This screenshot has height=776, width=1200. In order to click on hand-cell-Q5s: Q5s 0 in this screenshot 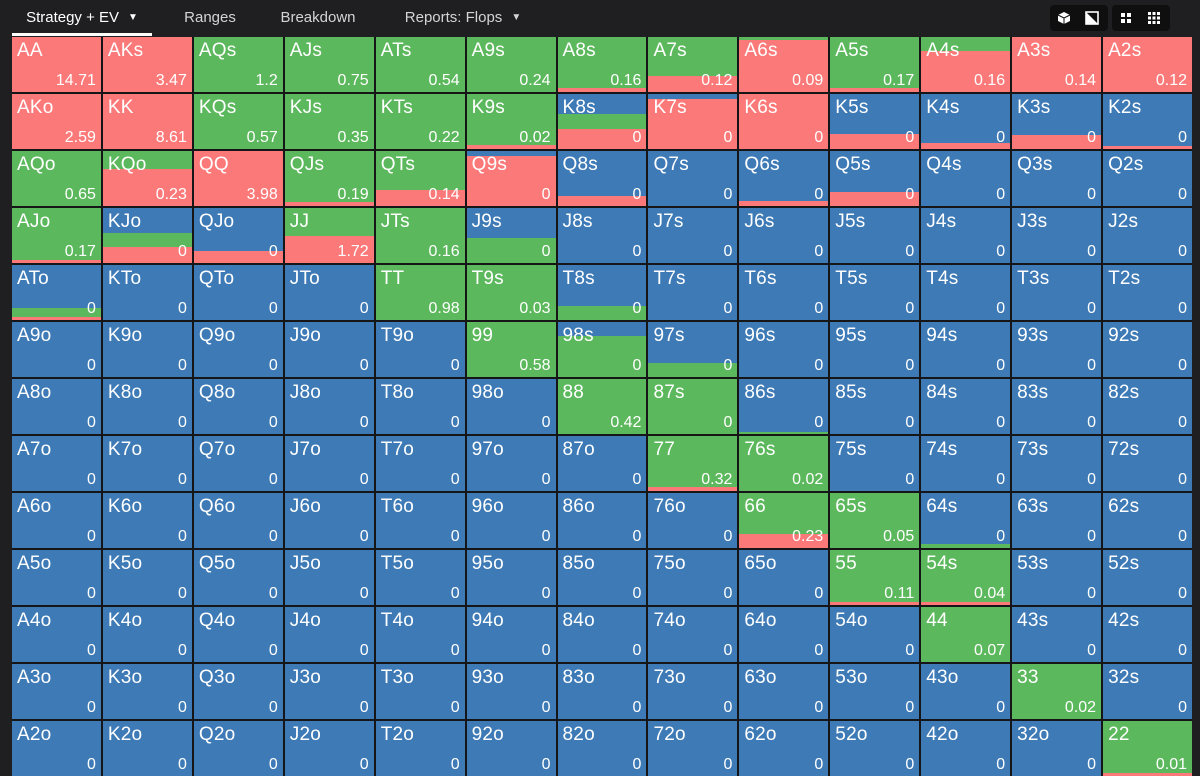, I will do `click(875, 178)`.